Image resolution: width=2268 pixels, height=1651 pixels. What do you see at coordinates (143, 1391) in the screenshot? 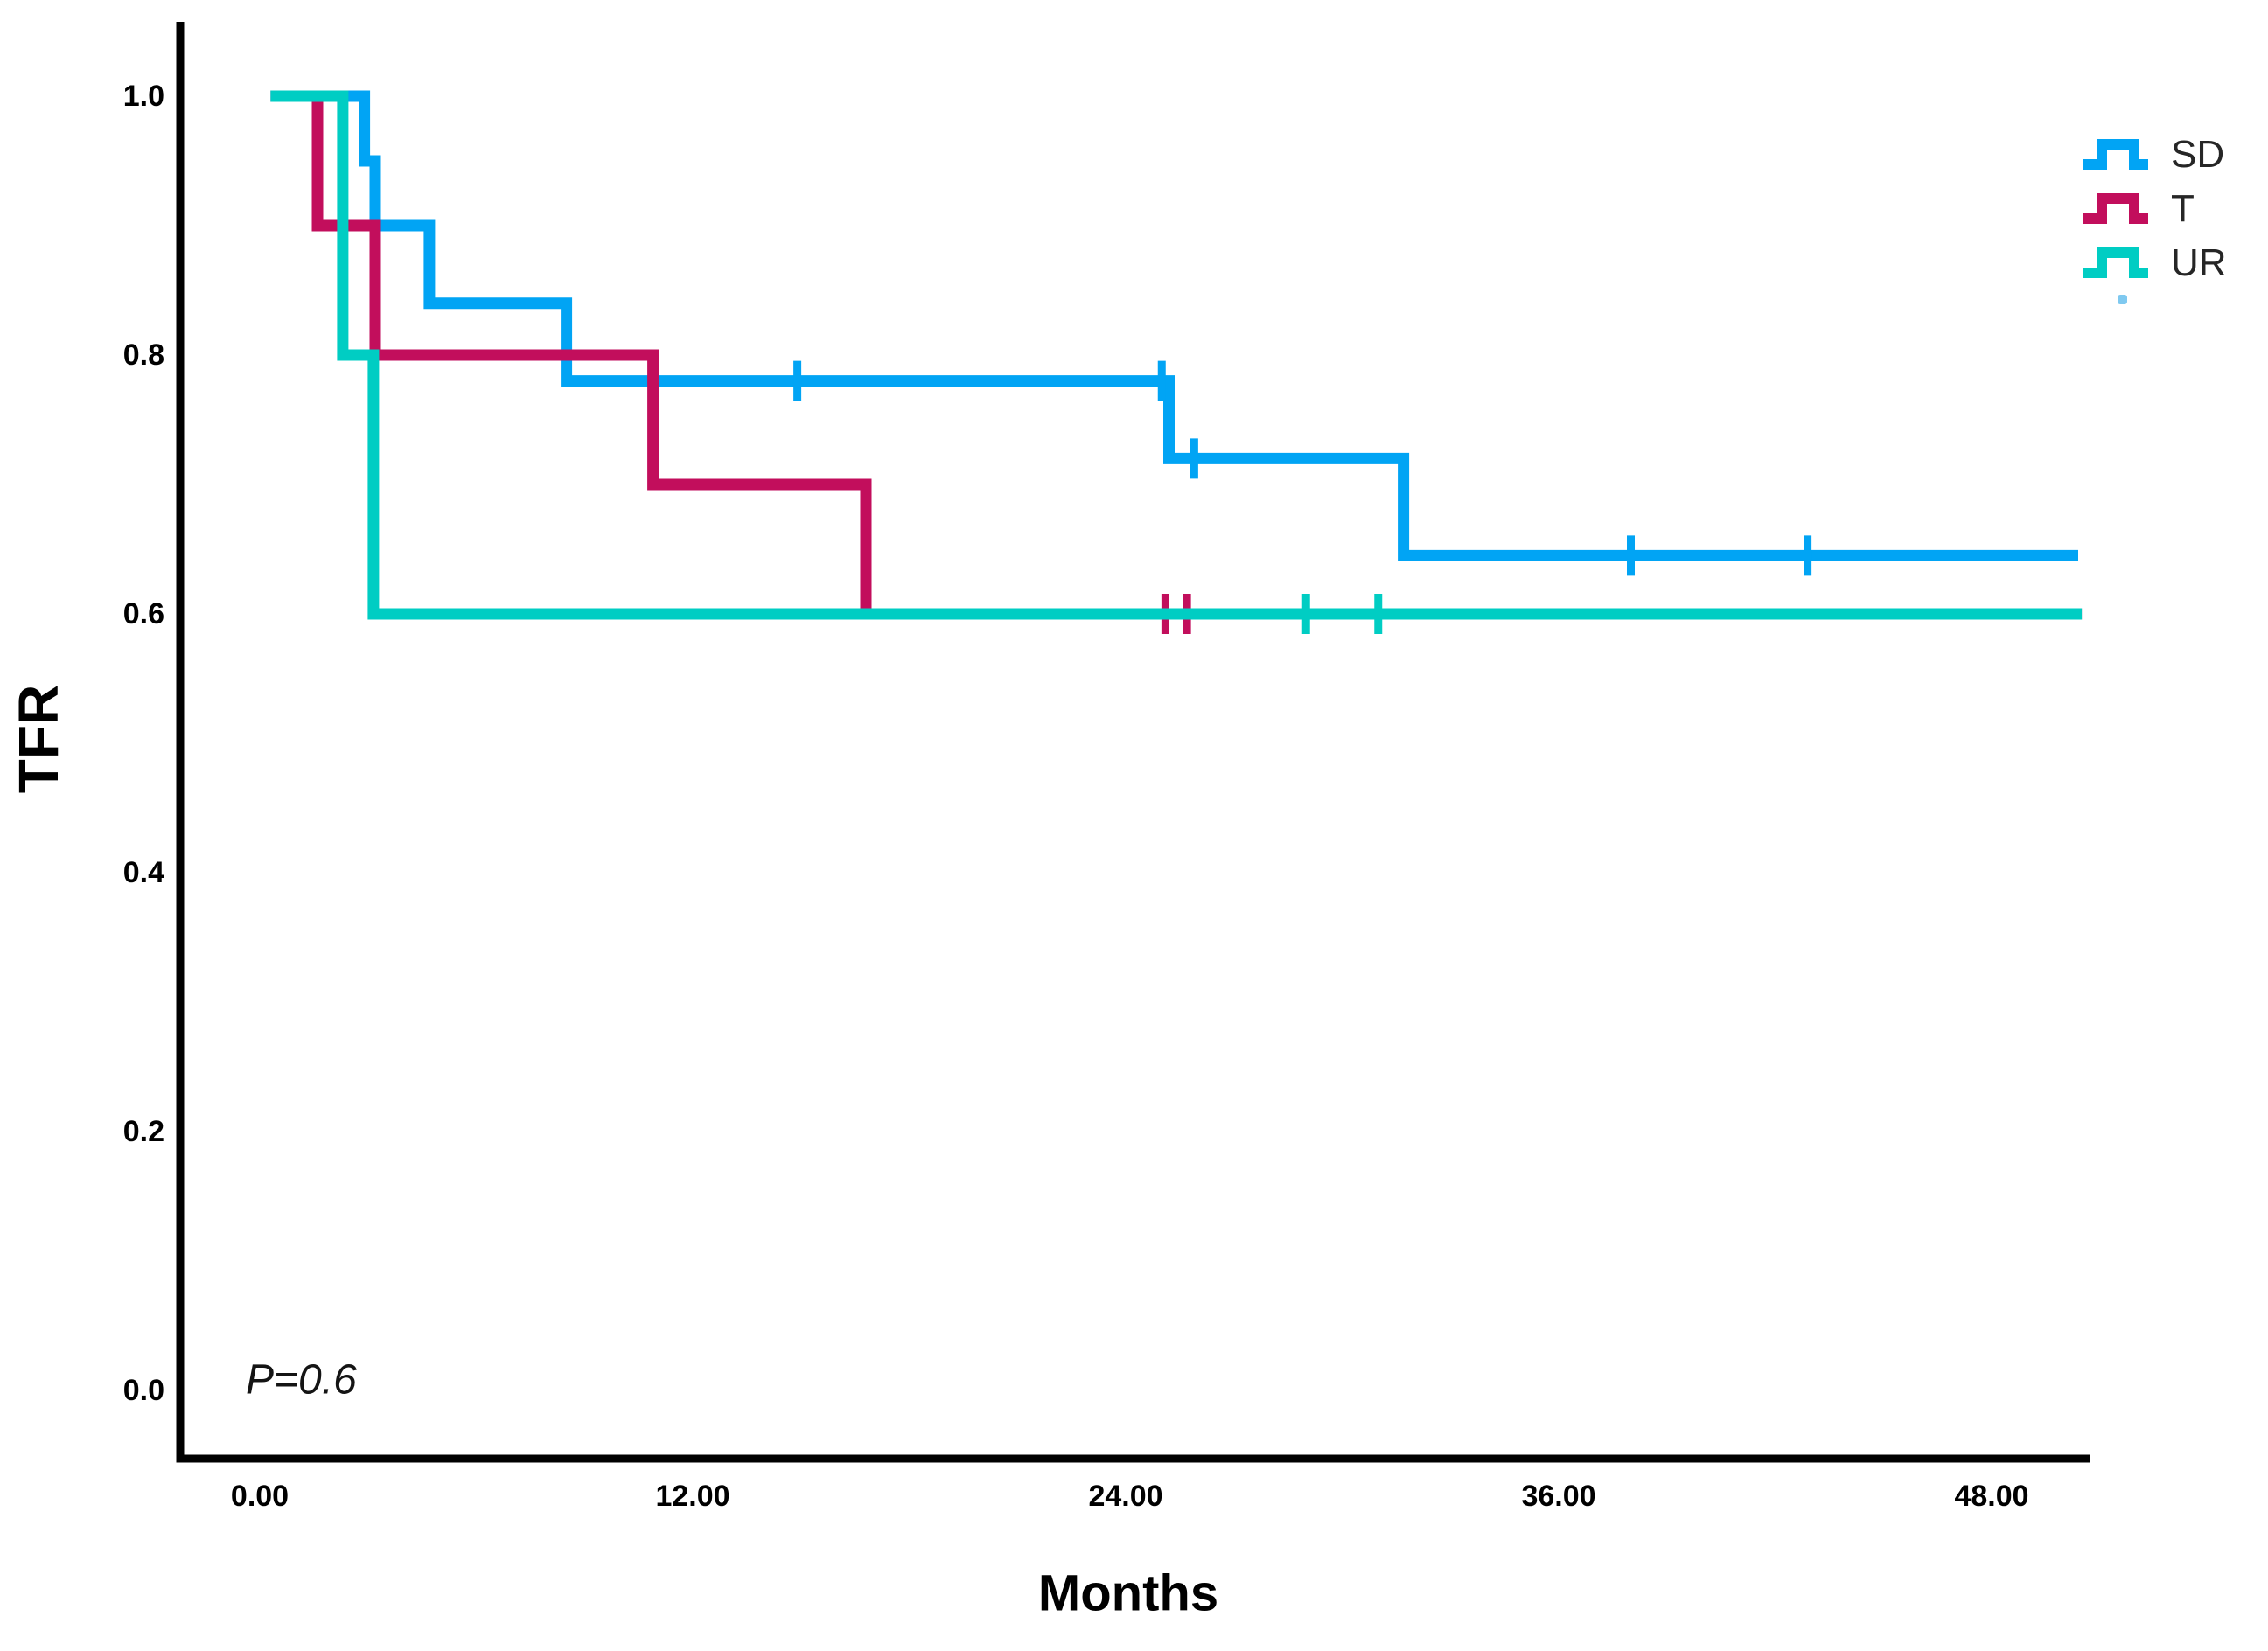
I see `y-tick-label: 0.0` at bounding box center [143, 1391].